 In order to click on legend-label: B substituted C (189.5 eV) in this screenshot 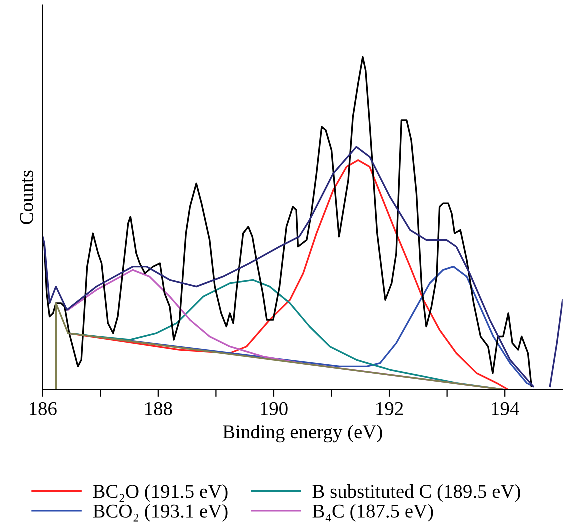, I will do `click(416, 493)`.